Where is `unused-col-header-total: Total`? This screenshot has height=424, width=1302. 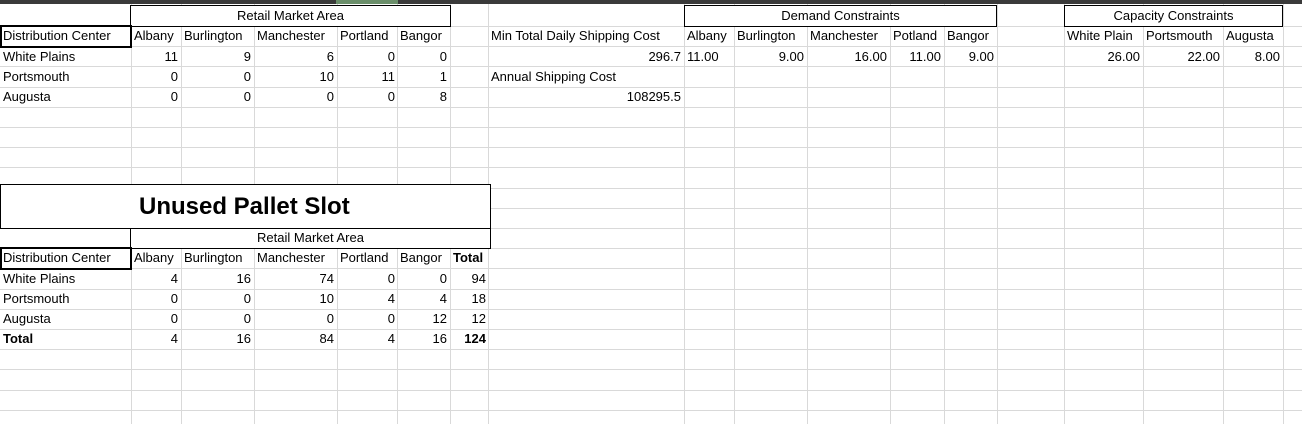 unused-col-header-total: Total is located at coordinates (468, 257).